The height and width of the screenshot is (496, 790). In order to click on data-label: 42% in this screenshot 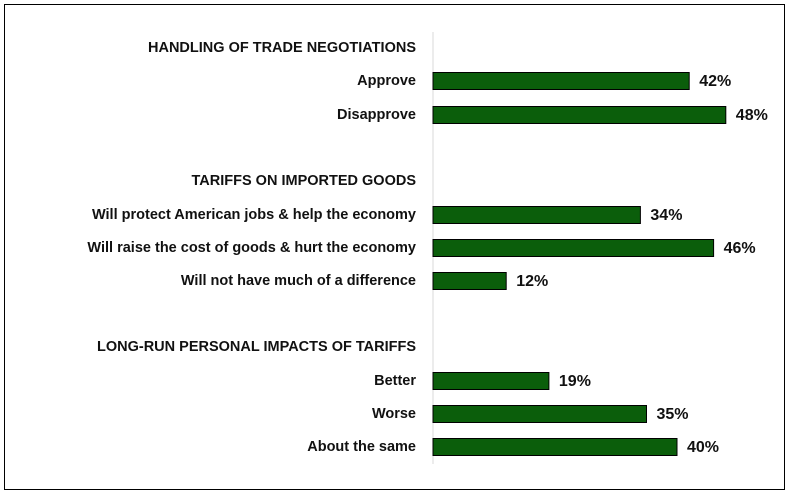, I will do `click(715, 81)`.